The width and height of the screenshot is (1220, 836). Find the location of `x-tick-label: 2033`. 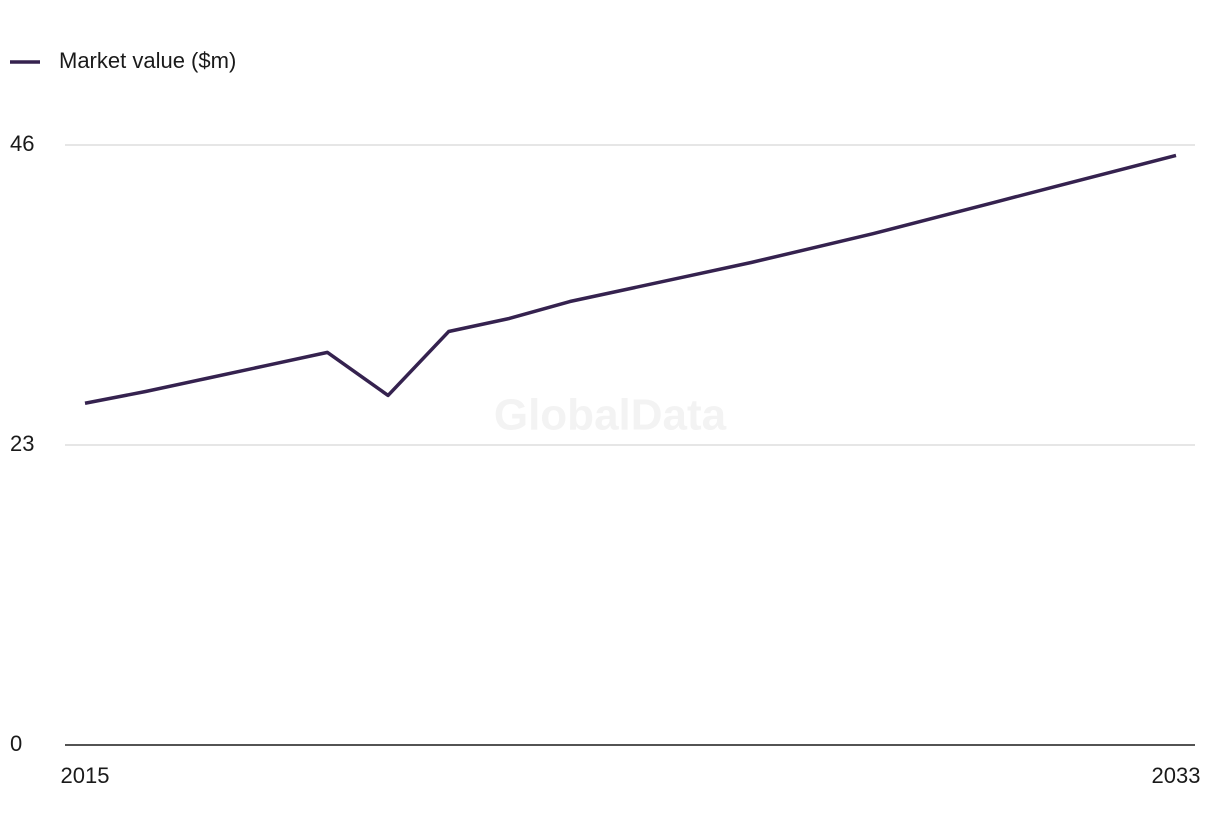

x-tick-label: 2033 is located at coordinates (1176, 775).